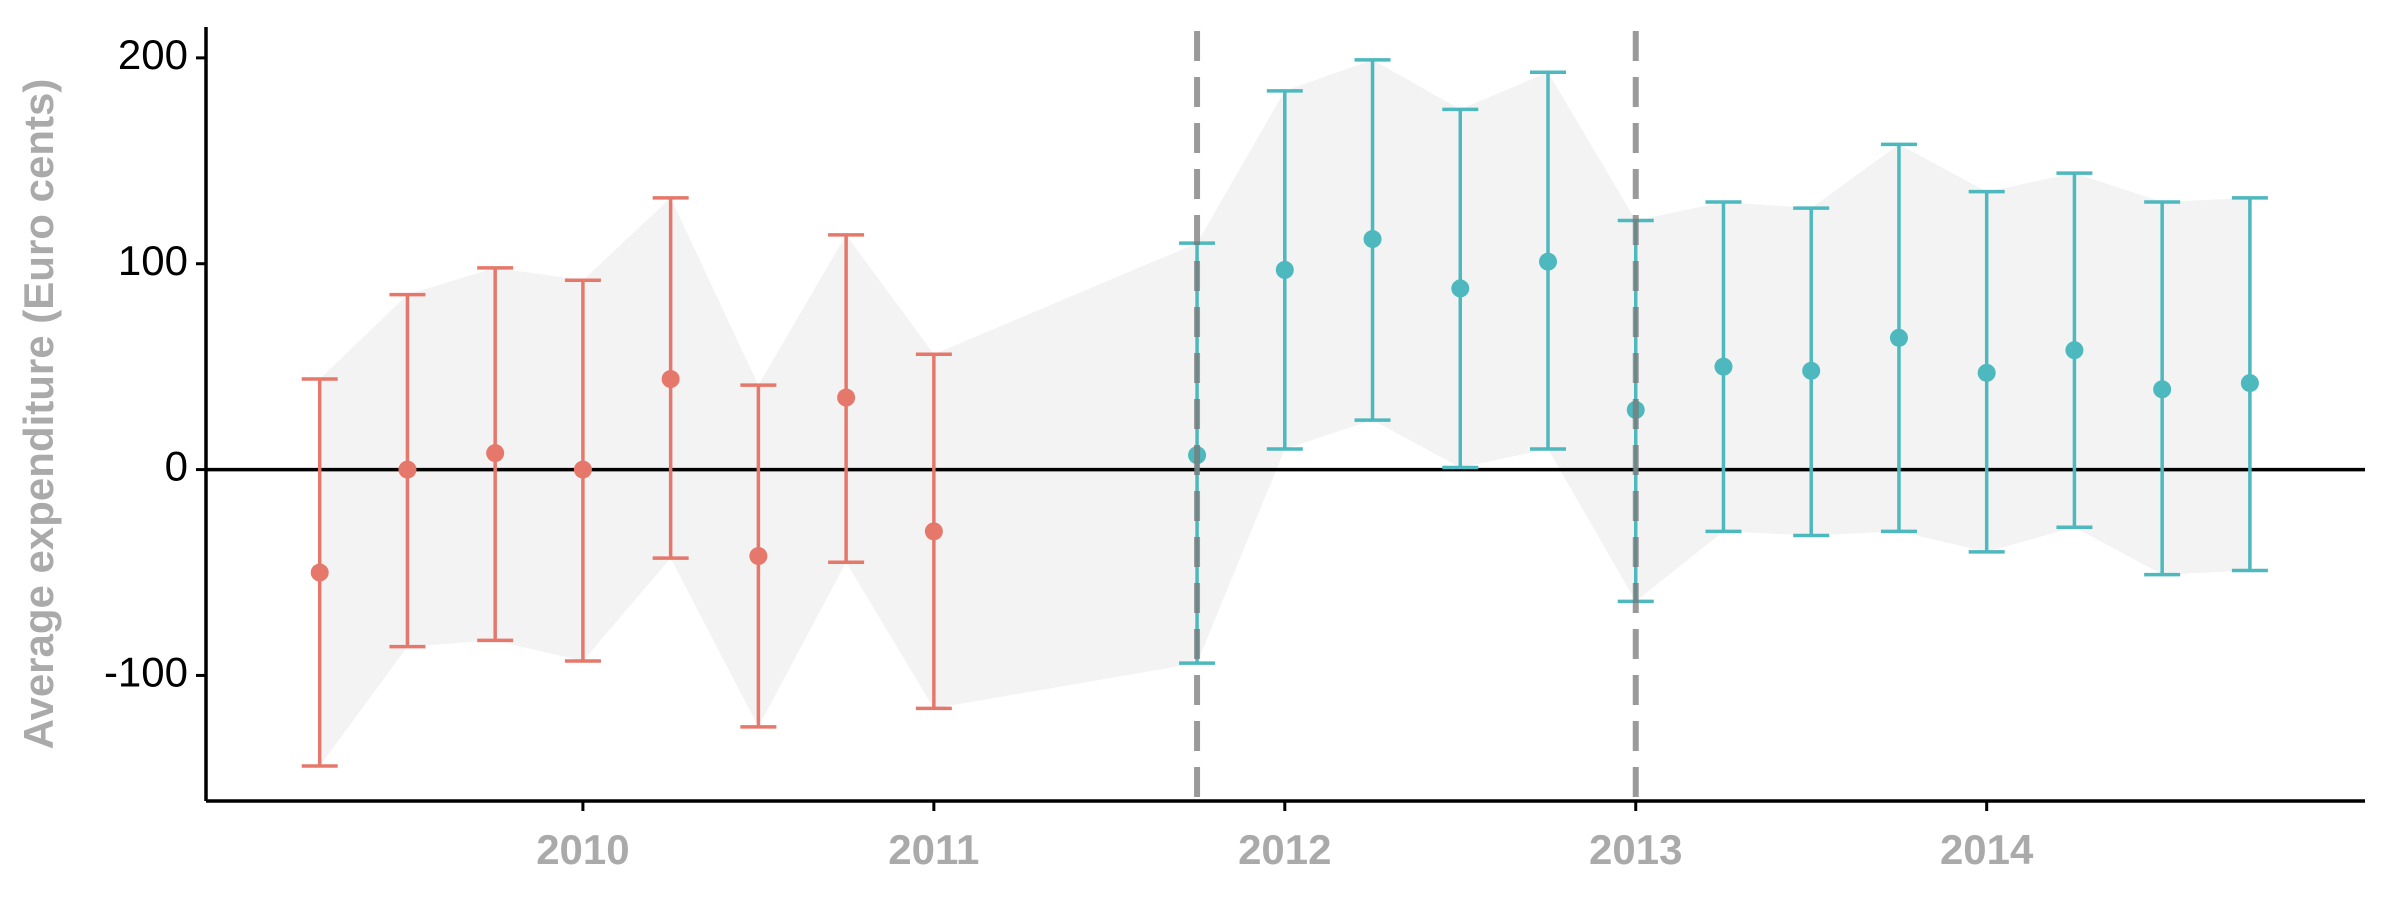  Describe the element at coordinates (38, 414) in the screenshot. I see `y-axis-label: Average expenditure (Euro cents)` at that location.